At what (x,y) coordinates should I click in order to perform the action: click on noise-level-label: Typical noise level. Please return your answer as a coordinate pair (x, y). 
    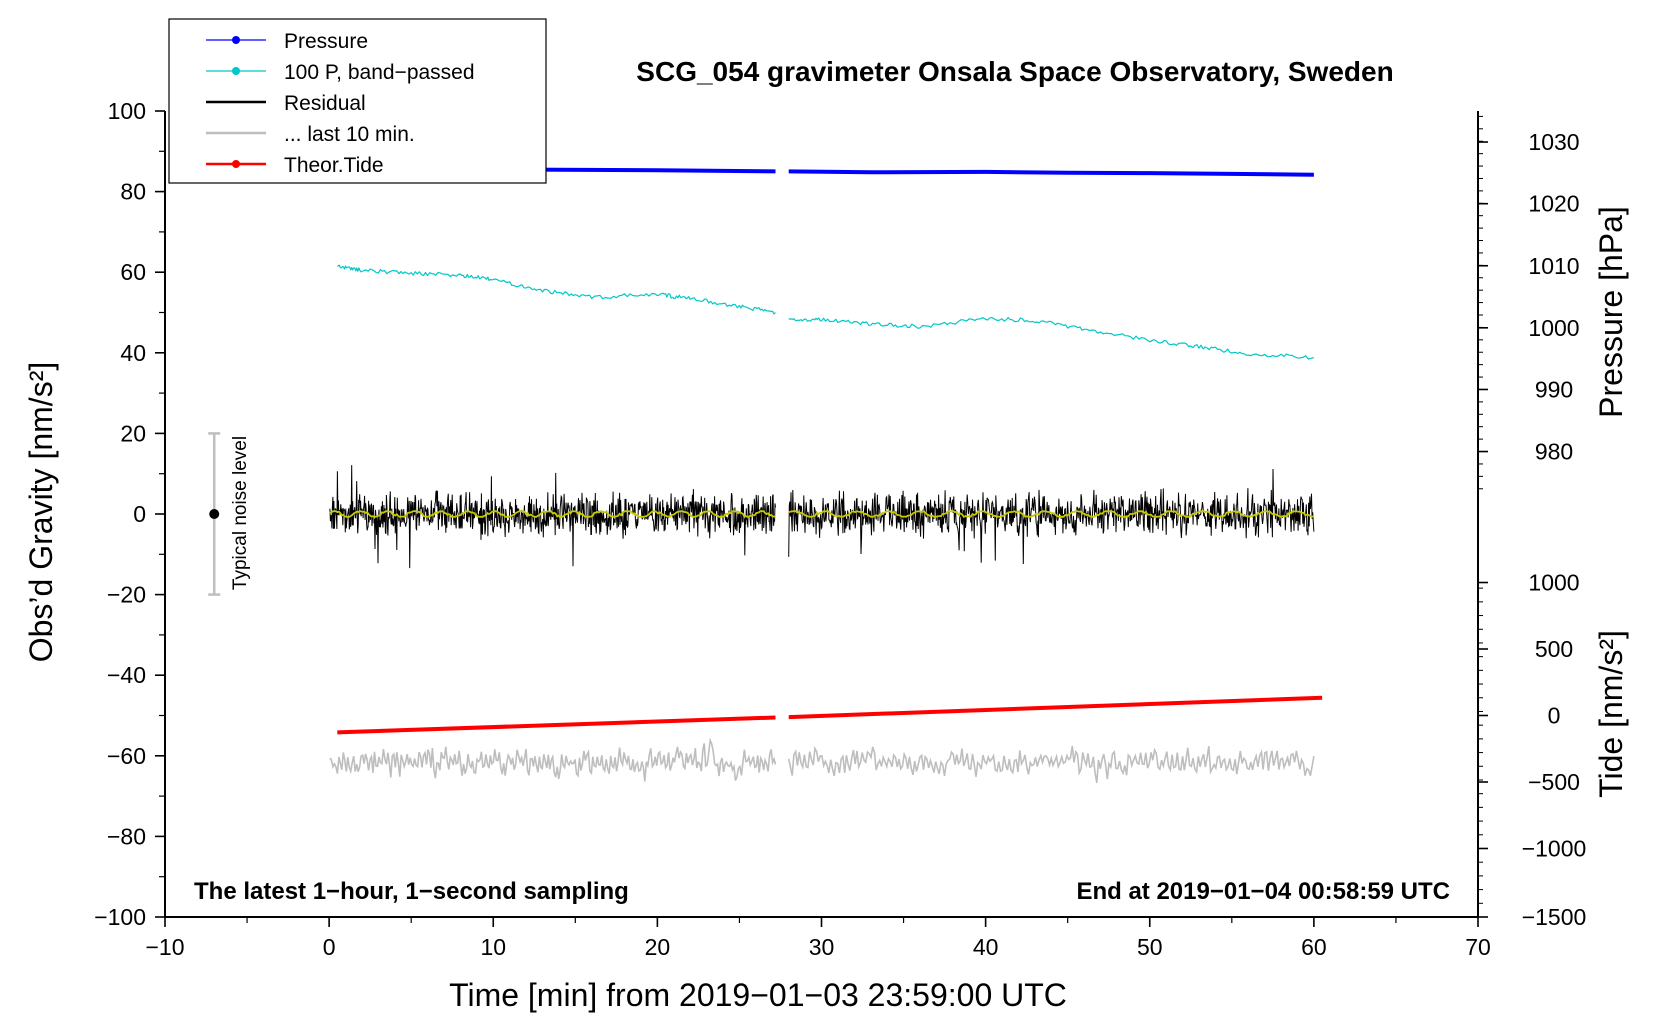
    Looking at the image, I should click on (240, 513).